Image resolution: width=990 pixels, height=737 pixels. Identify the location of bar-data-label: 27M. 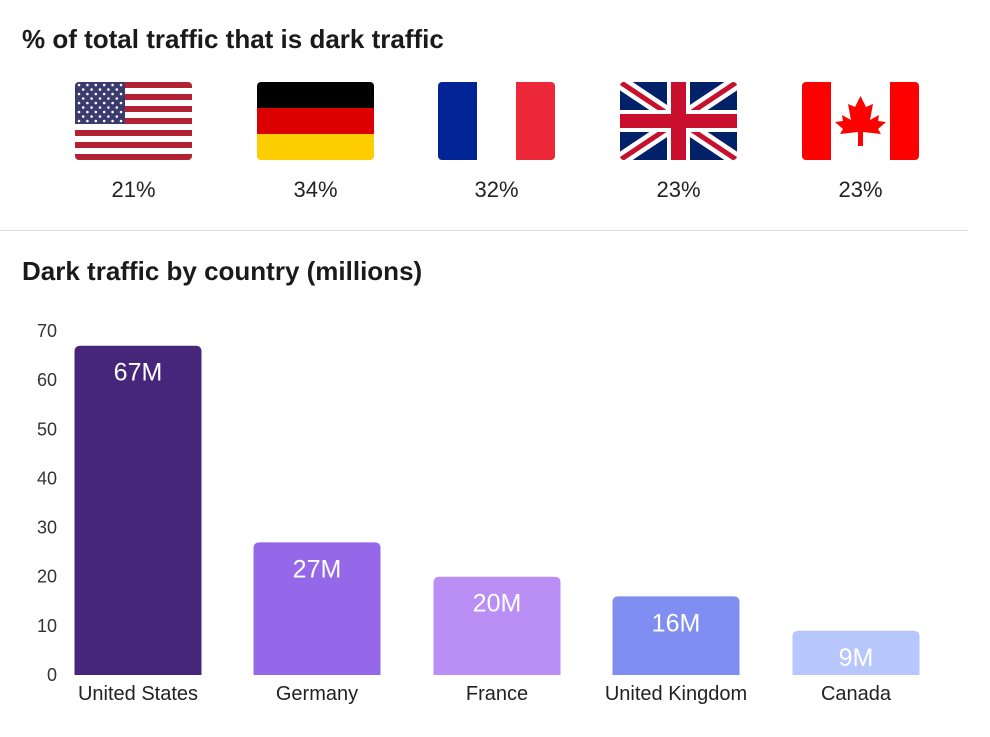
(317, 569).